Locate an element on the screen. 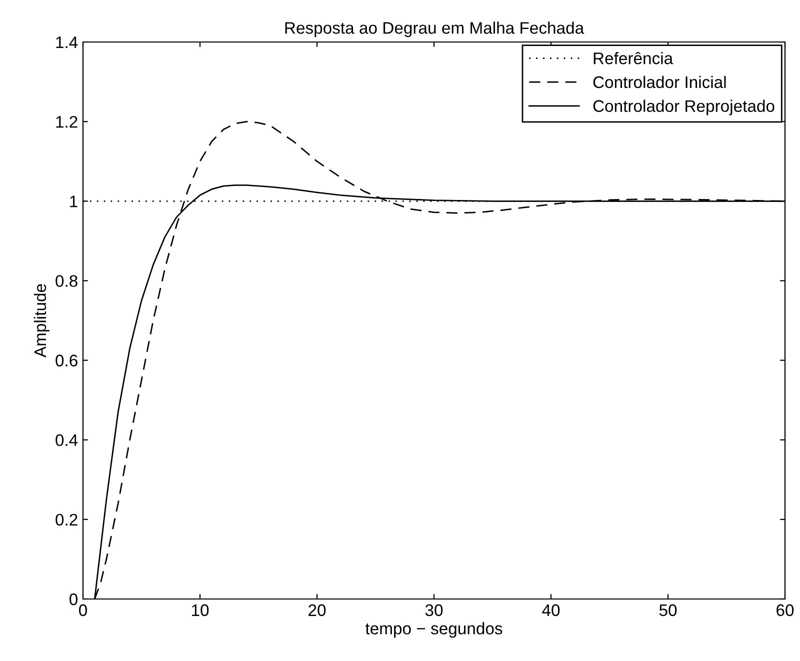  legend-label: Controlador Inicial is located at coordinates (659, 82).